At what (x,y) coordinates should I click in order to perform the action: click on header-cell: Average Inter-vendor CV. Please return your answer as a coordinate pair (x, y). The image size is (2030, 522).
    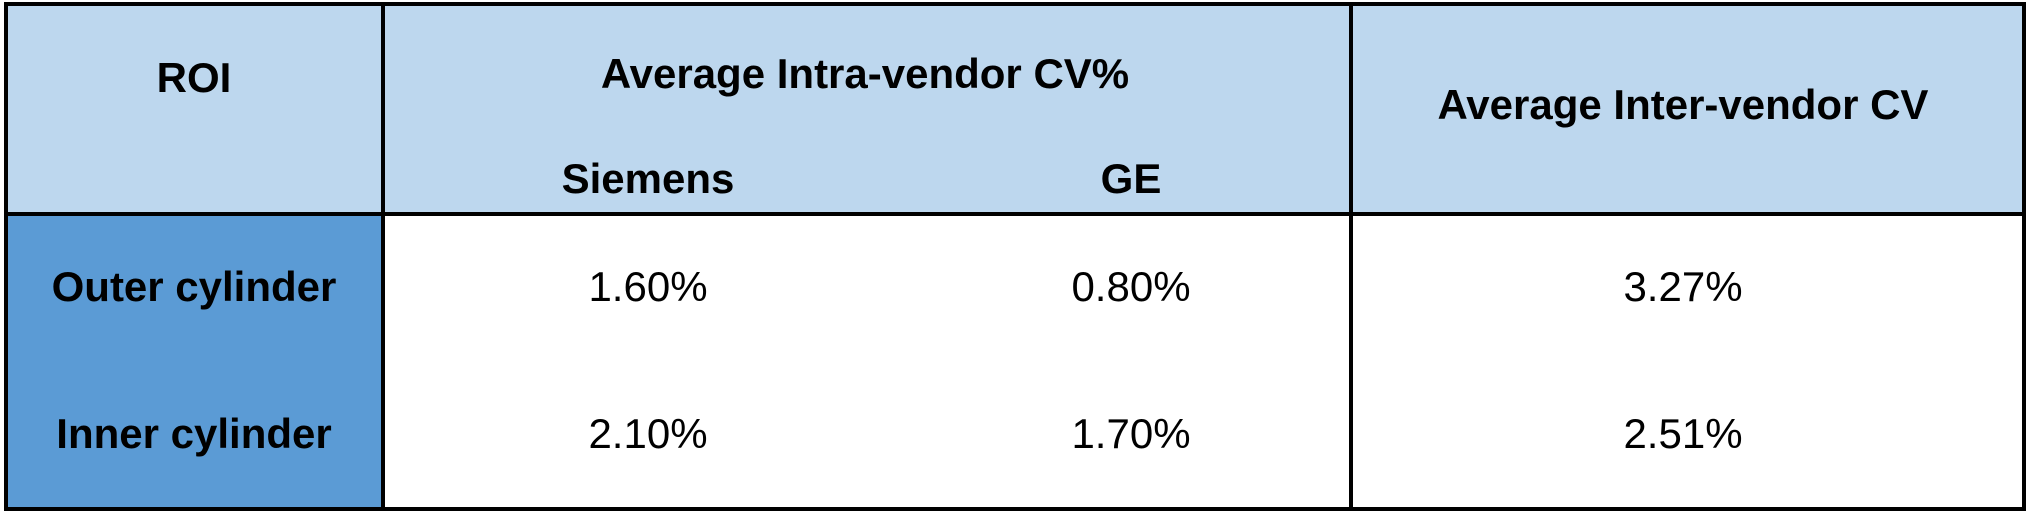
    Looking at the image, I should click on (1683, 104).